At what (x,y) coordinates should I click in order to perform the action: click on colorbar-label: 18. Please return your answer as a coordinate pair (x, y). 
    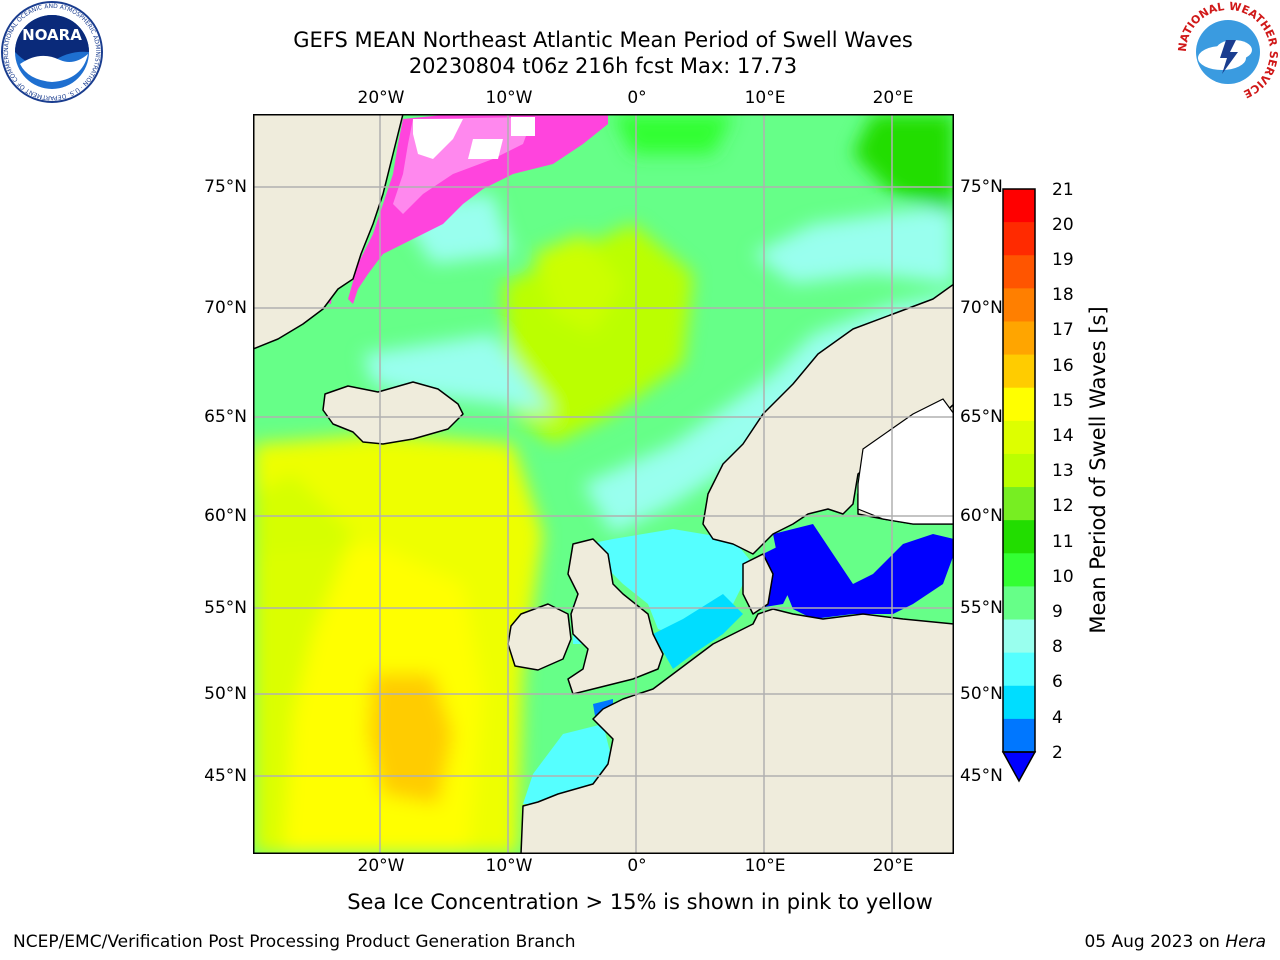
    Looking at the image, I should click on (1063, 295).